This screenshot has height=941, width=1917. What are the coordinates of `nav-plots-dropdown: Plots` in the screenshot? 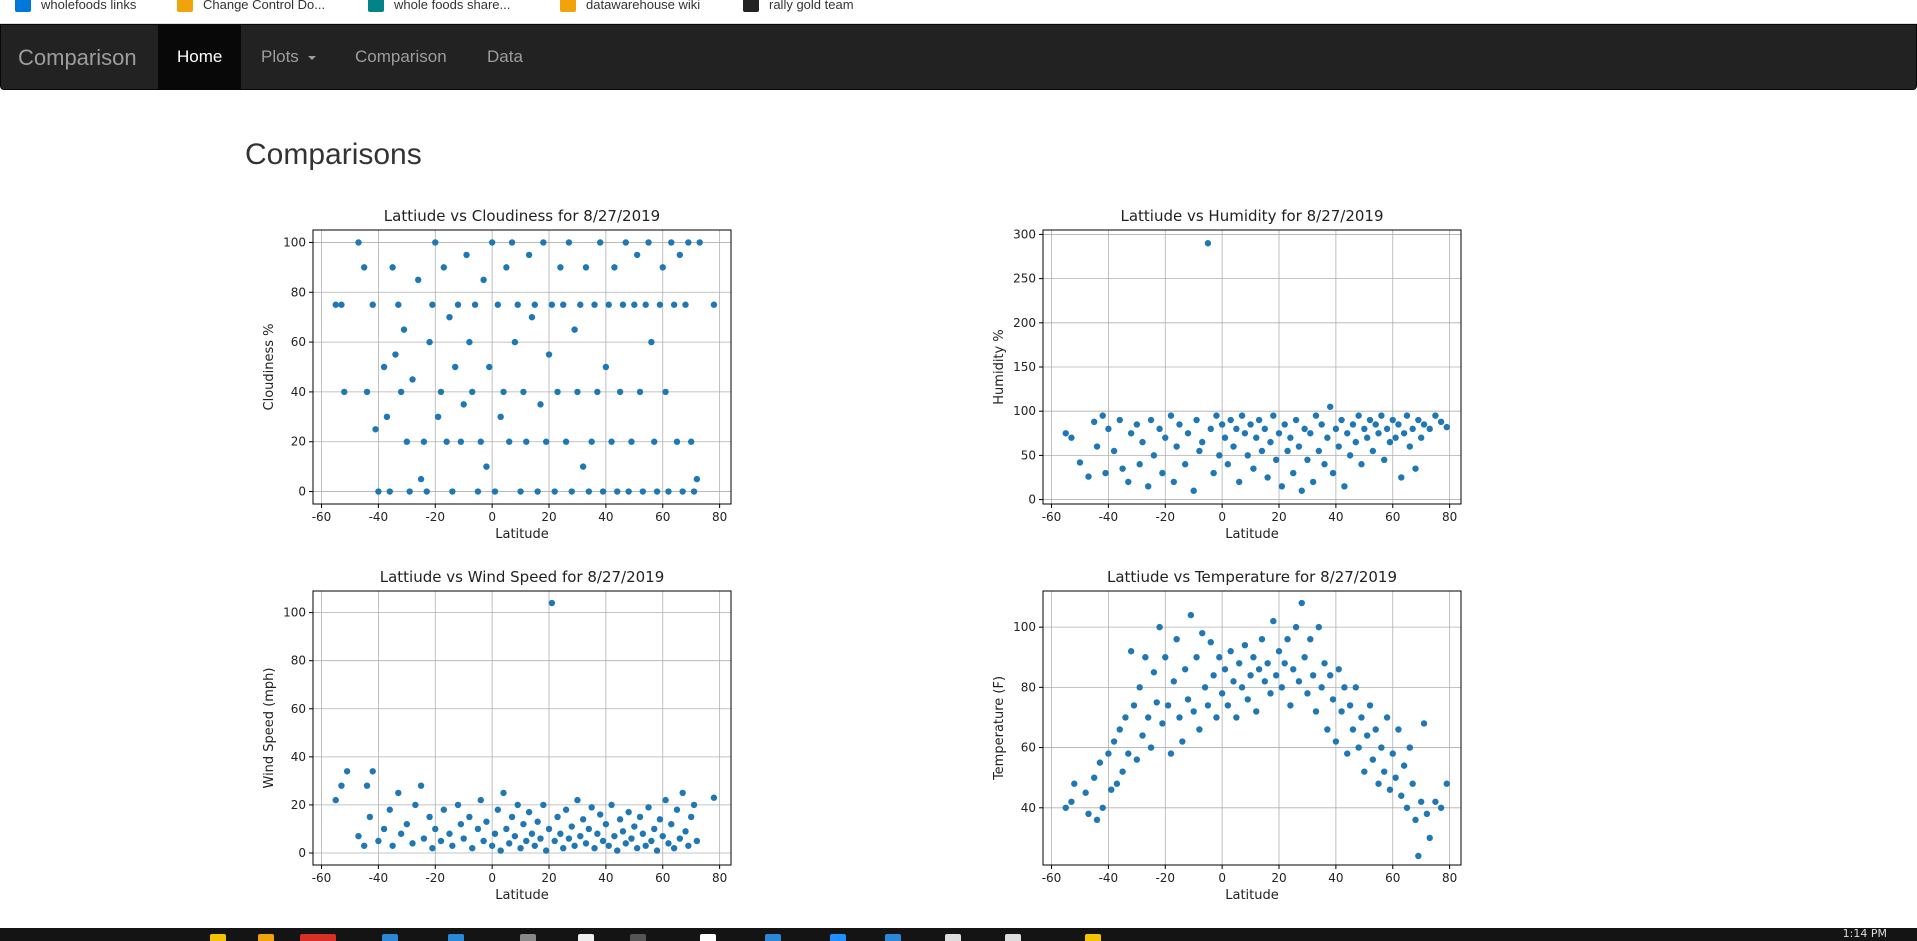 It's located at (288, 57).